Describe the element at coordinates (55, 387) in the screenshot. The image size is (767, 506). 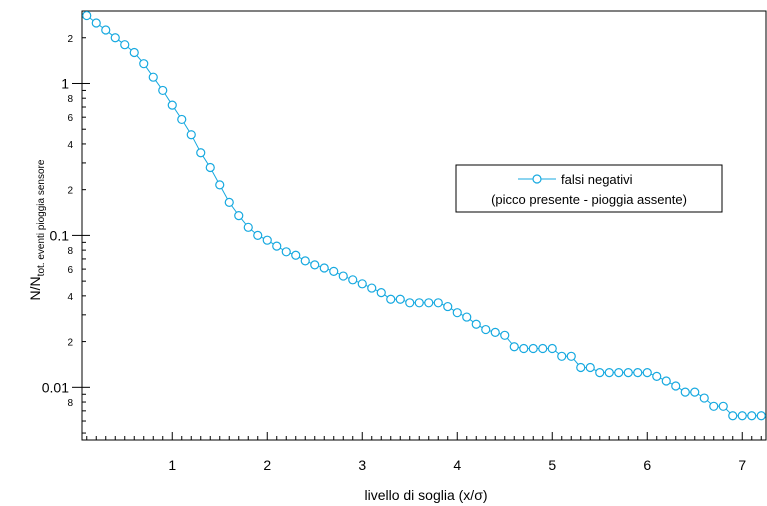
I see `y-tick-label: 0.01` at that location.